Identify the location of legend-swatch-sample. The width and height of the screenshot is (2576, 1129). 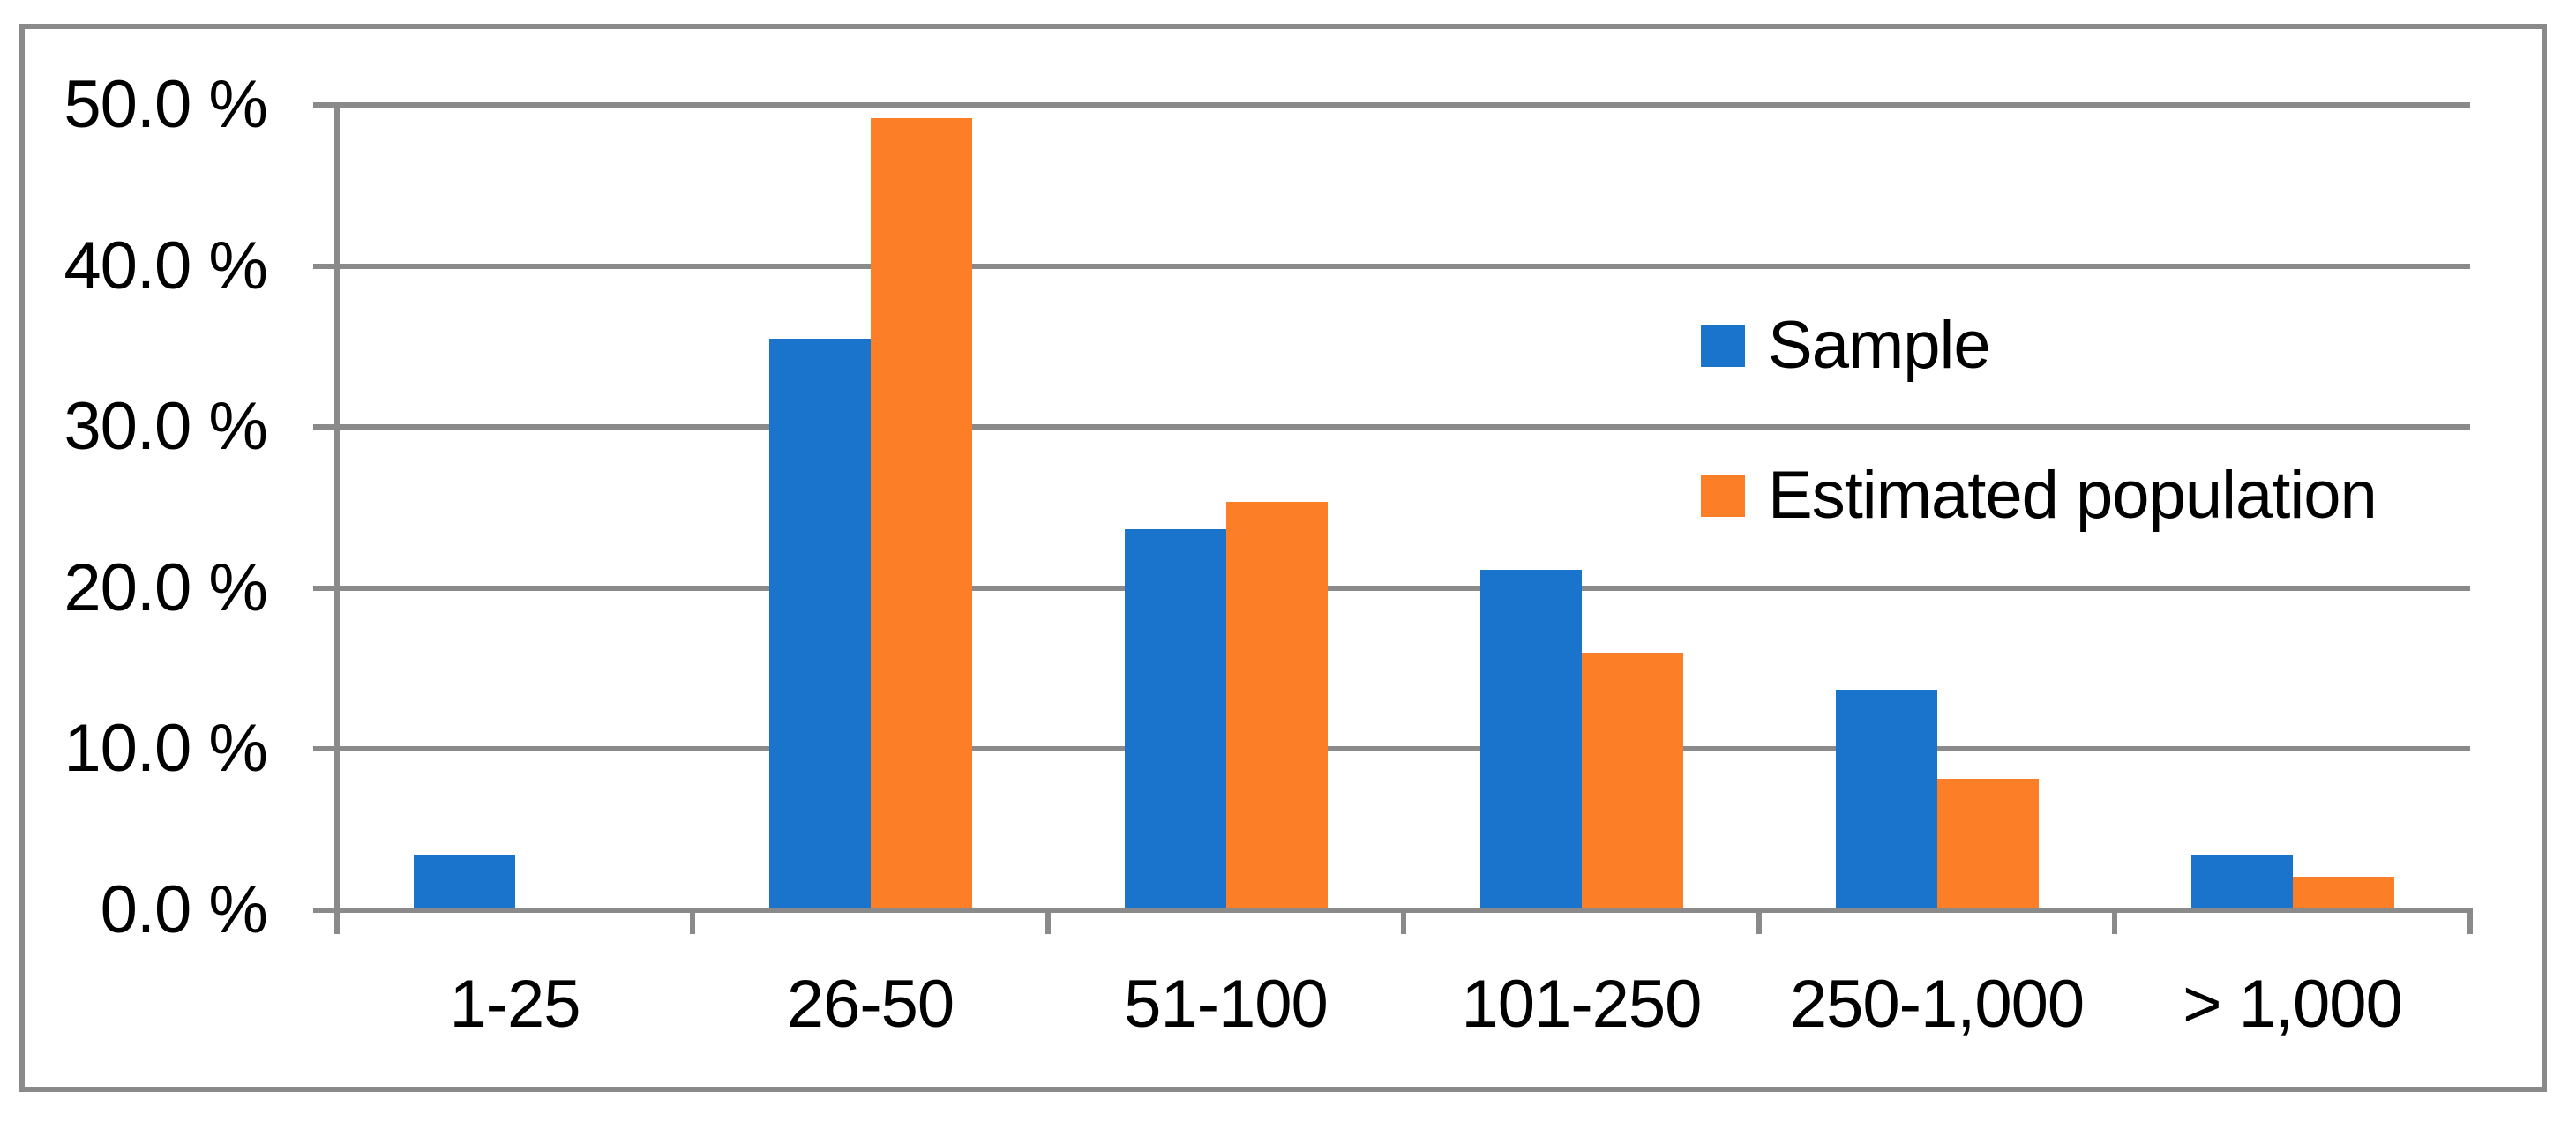
(1723, 346).